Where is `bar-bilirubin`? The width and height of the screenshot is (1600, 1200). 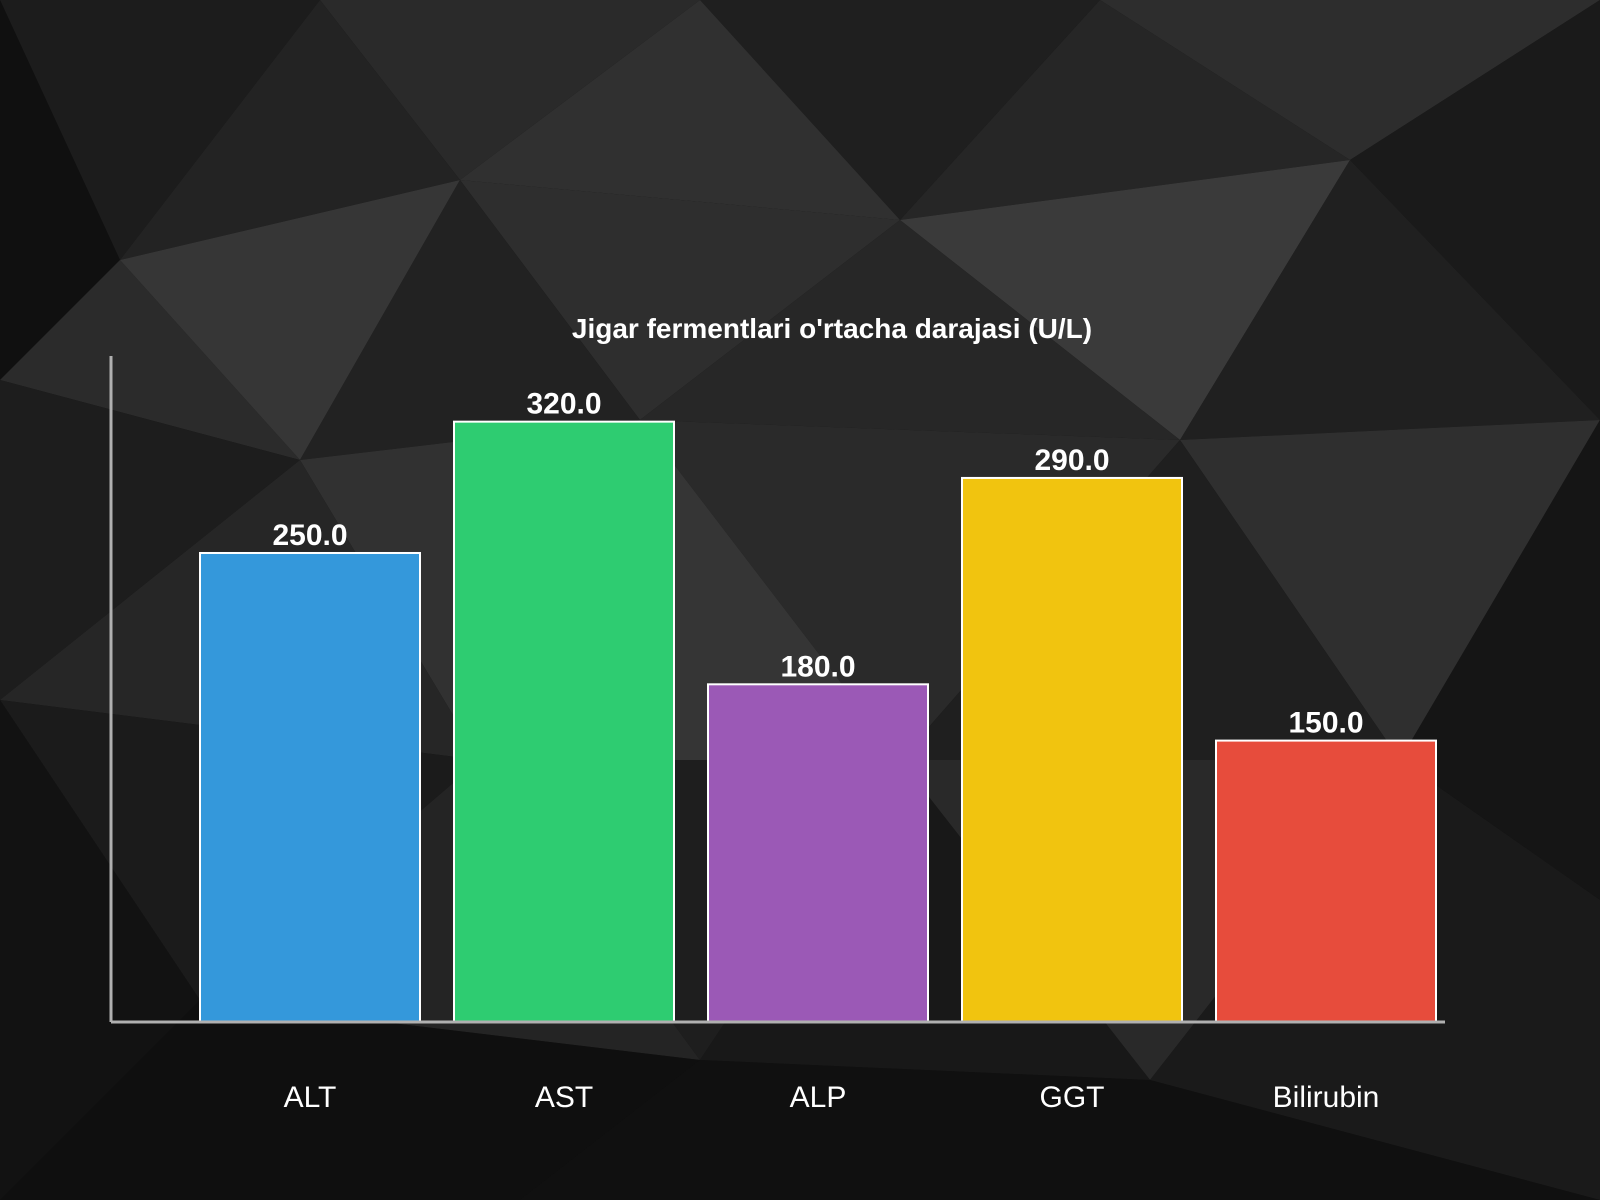
bar-bilirubin is located at coordinates (1326, 881).